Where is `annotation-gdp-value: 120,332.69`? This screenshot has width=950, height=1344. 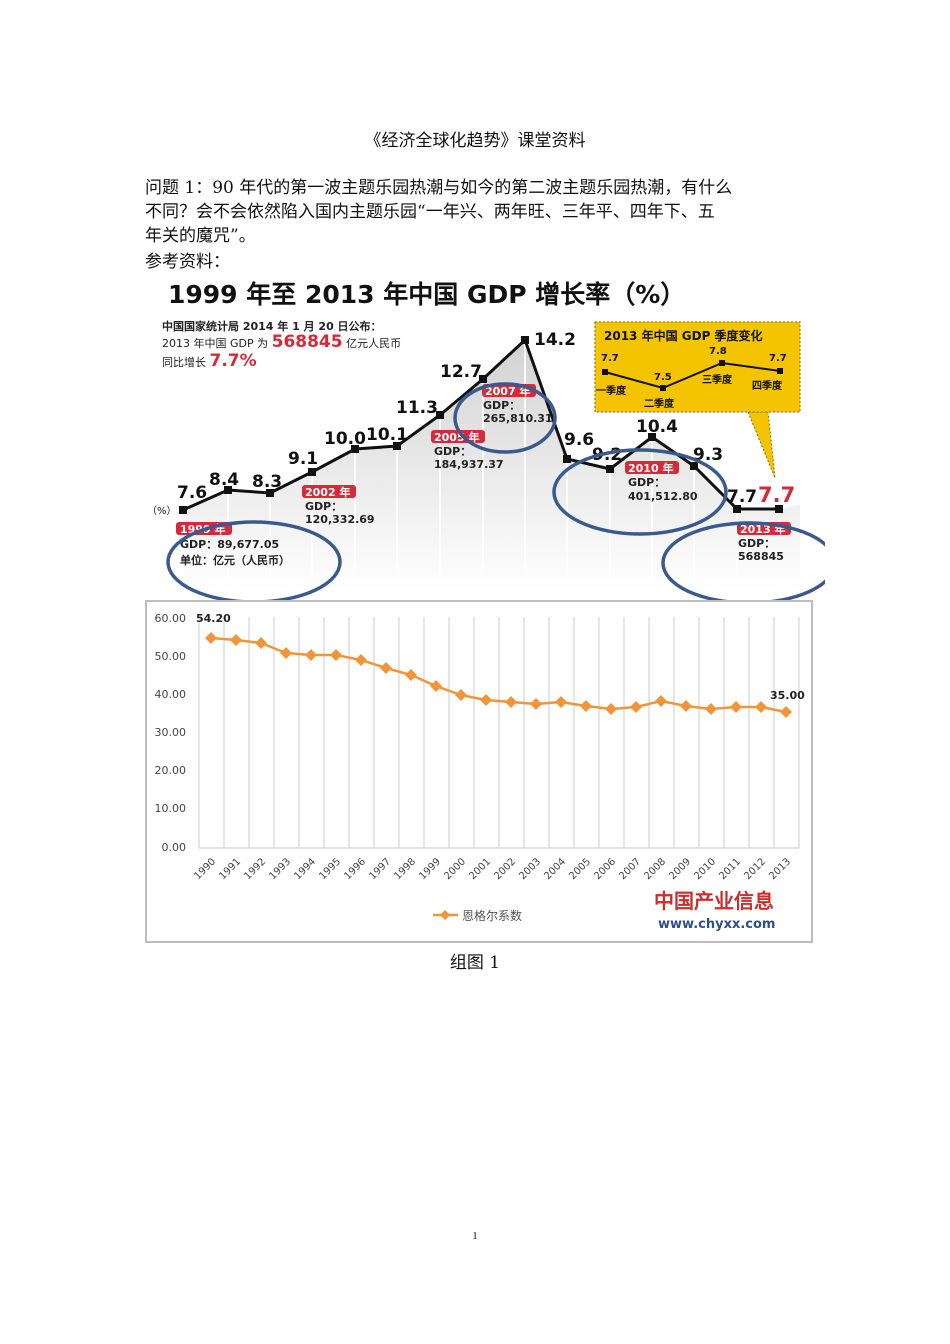
annotation-gdp-value: 120,332.69 is located at coordinates (340, 519).